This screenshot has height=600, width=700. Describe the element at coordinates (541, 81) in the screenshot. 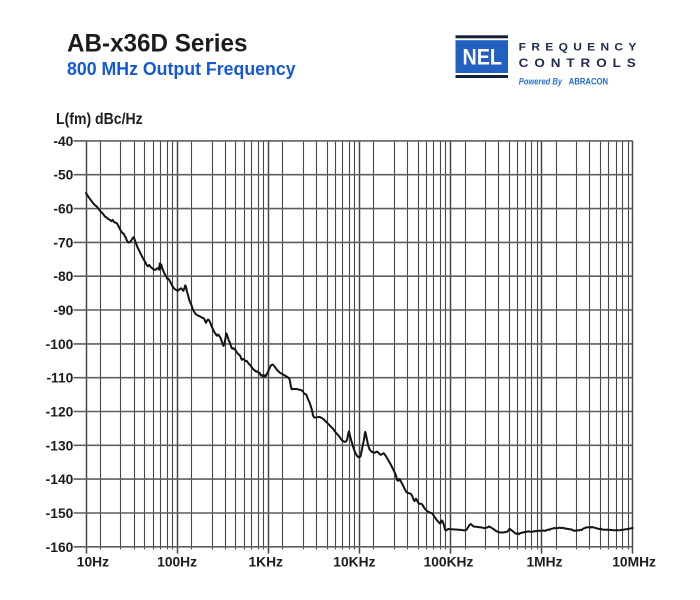

I see `svg-text: Powered By` at that location.